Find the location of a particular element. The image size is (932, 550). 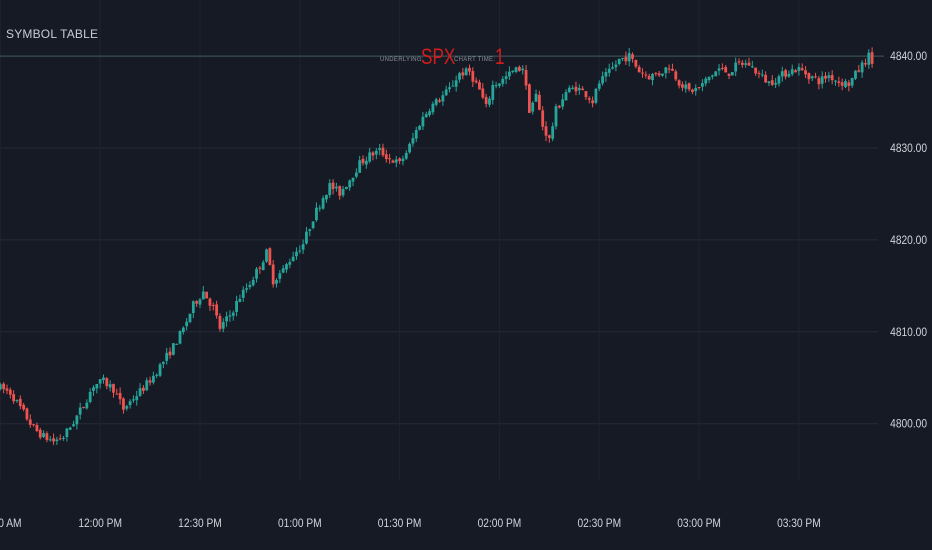

y-tick-label: 4840.00 is located at coordinates (908, 56).